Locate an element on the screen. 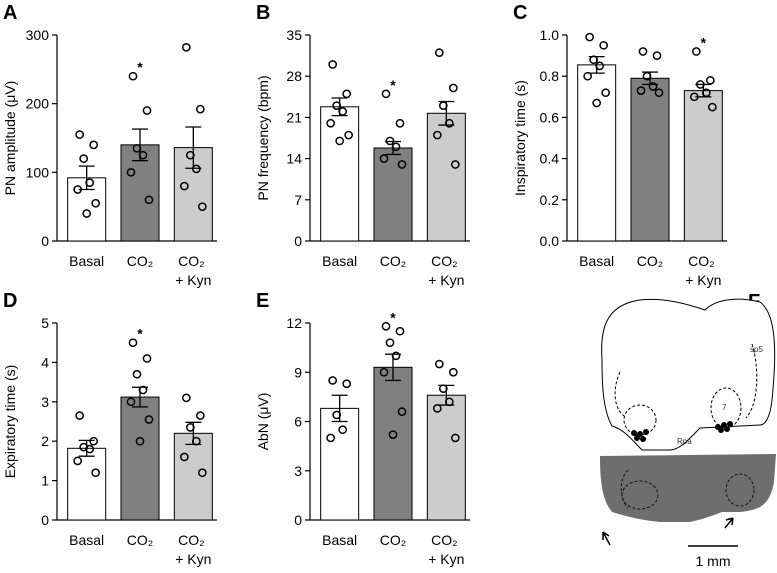 The width and height of the screenshot is (777, 573). nucleus-7-left is located at coordinates (640, 420).